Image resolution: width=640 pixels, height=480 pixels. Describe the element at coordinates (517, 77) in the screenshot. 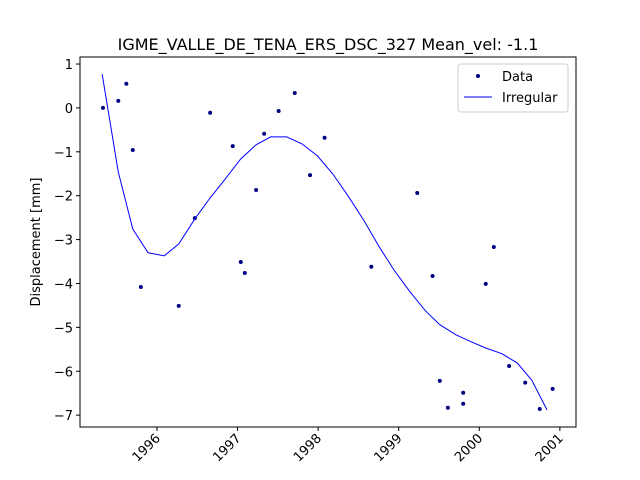

I see `legend-label: Data` at that location.